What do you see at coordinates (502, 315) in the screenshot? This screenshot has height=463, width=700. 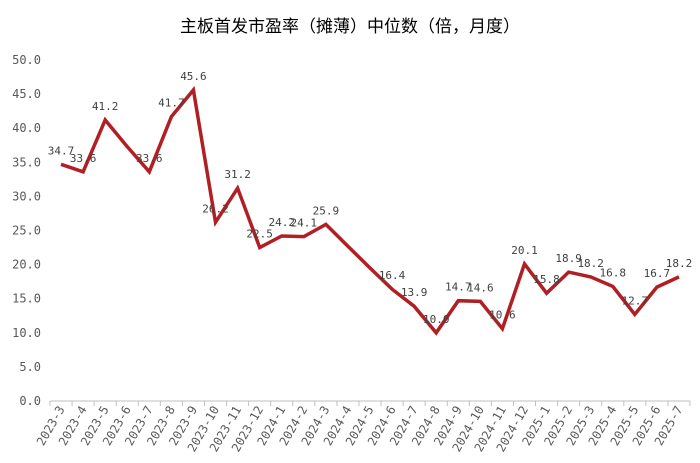 I see `data-label: 10.6` at bounding box center [502, 315].